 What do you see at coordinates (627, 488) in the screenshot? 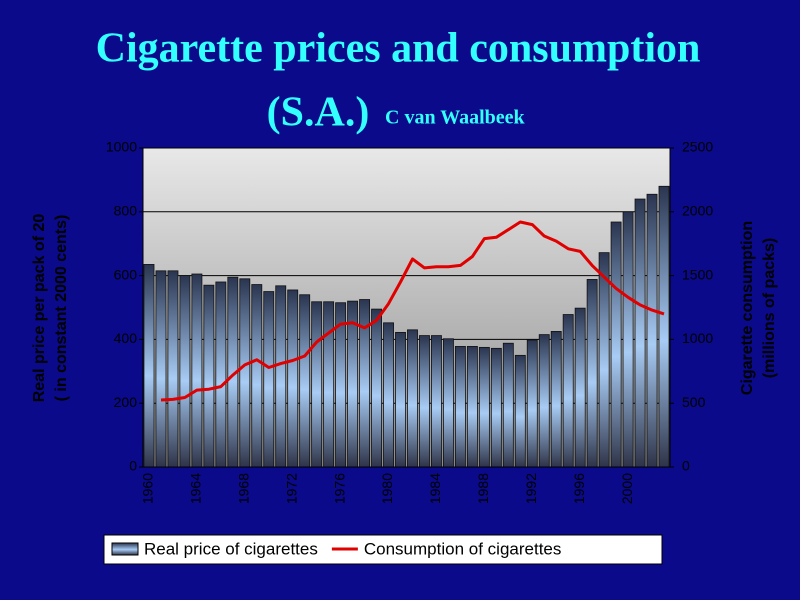
I see `x-tick-label: 2000` at bounding box center [627, 488].